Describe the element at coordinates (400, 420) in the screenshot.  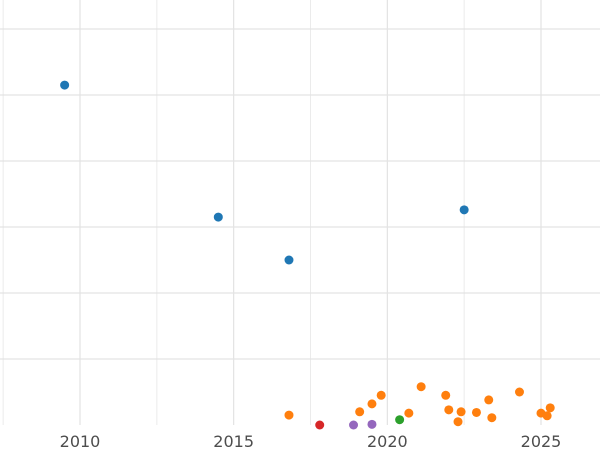
I see `data-point-green` at that location.